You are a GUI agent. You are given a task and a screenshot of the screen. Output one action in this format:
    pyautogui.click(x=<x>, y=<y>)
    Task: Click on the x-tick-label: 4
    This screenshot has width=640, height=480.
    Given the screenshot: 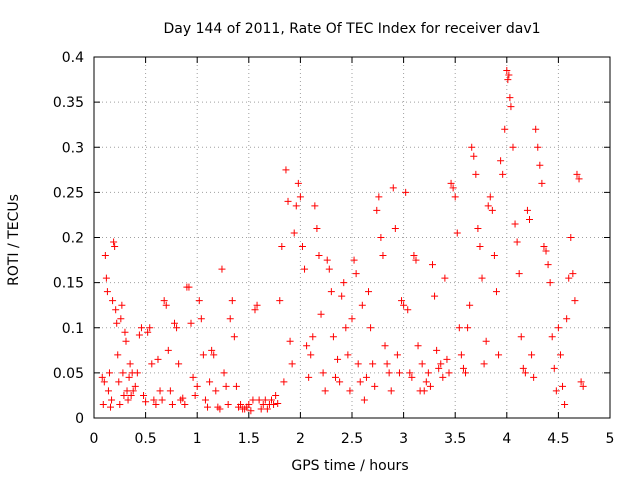 What is the action you would take?
    pyautogui.click(x=506, y=439)
    